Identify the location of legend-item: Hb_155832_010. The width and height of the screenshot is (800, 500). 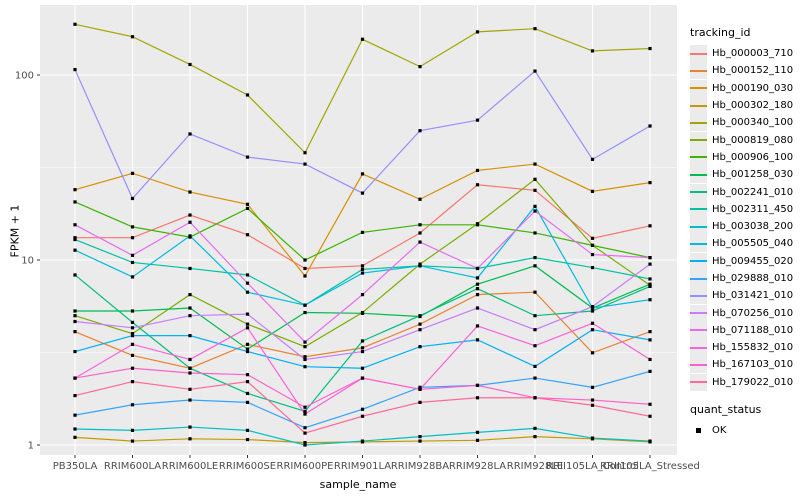
(741, 348).